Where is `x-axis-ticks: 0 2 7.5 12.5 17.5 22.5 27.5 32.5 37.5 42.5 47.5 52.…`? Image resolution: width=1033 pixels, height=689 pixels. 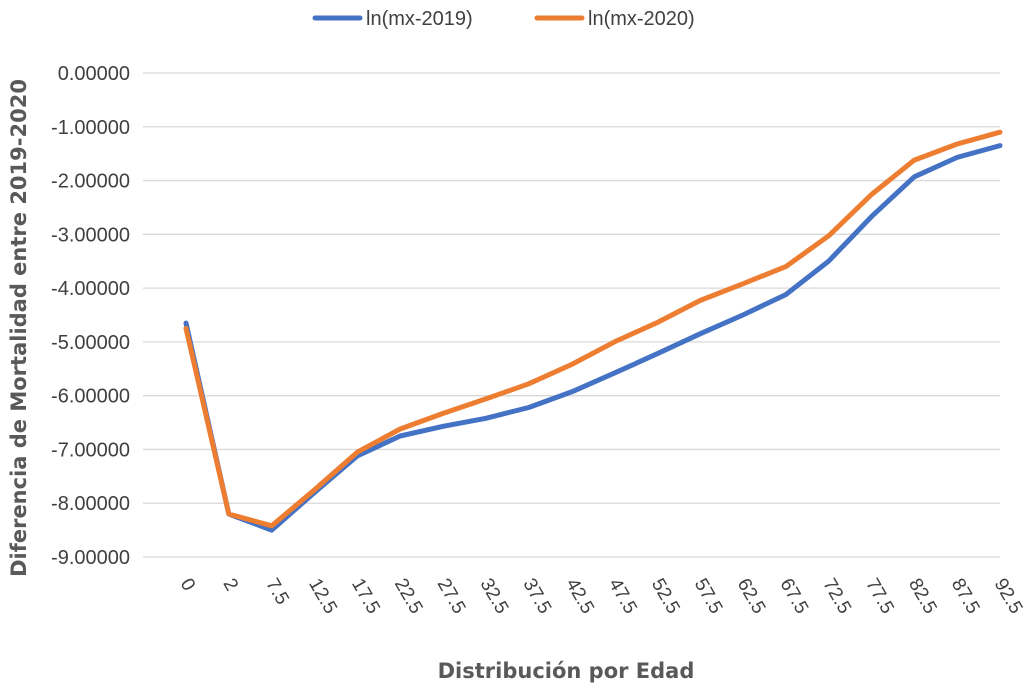
x-axis-ticks: 0 2 7.5 12.5 17.5 22.5 27.5 32.5 37.5 42.5 47.5 52.… is located at coordinates (601, 596).